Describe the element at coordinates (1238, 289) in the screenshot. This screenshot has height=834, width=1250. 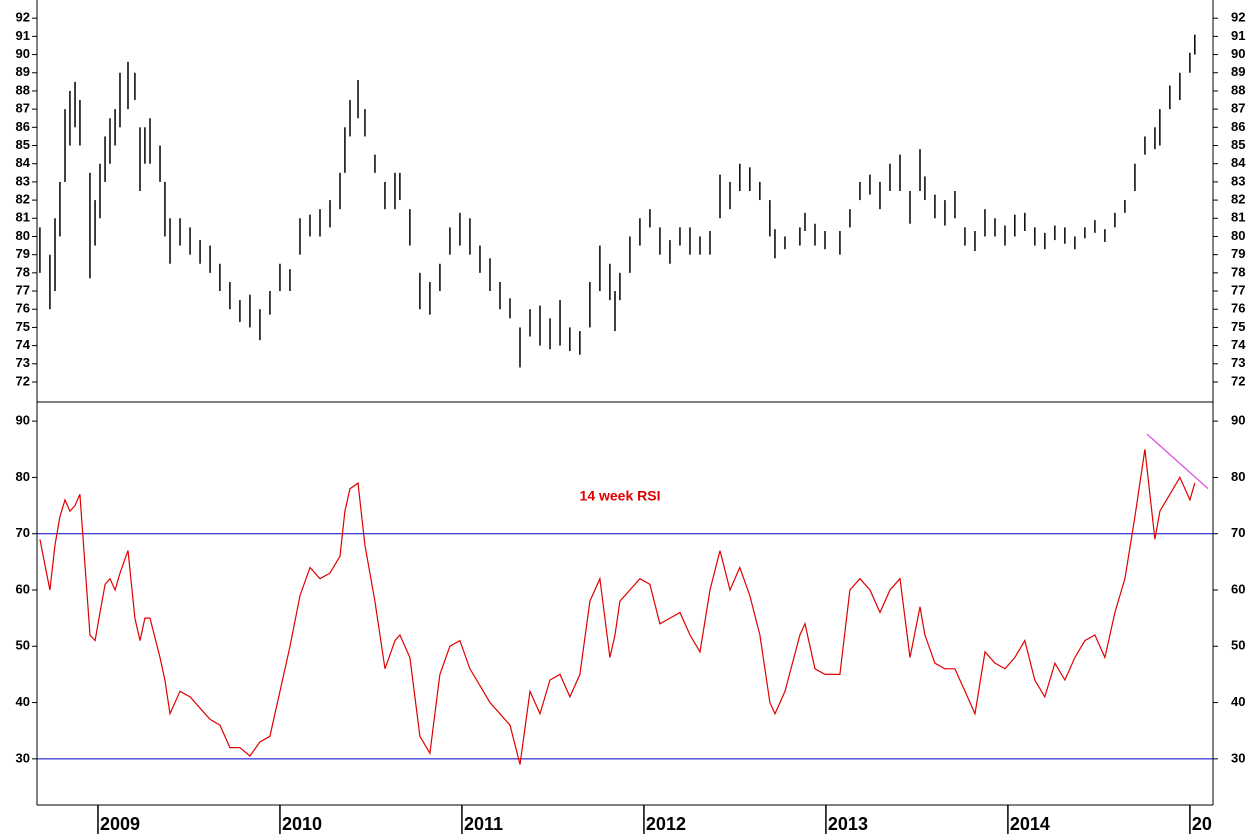
I see `y-tick-label-right: 77` at that location.